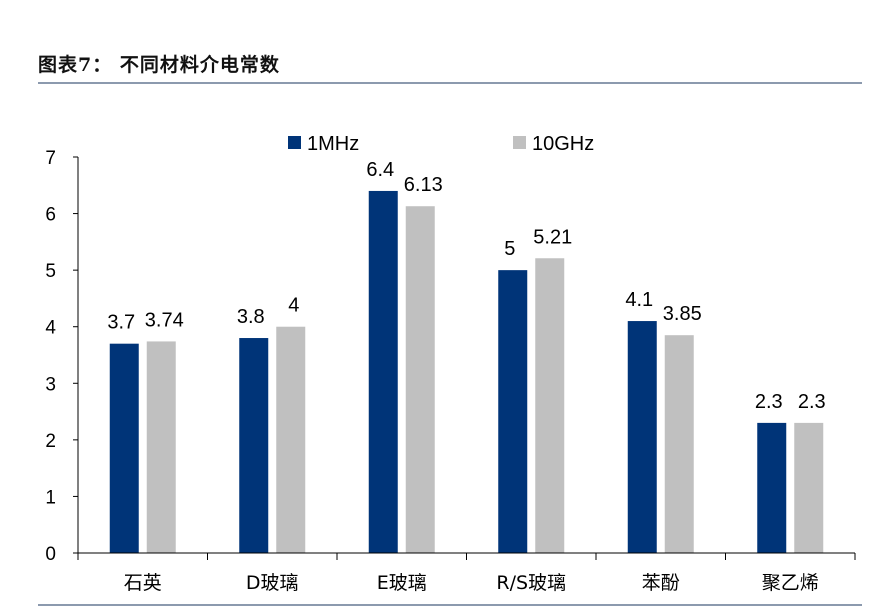  Describe the element at coordinates (62, 356) in the screenshot. I see `y-axis: 0 1 2 3 4 5 6 7` at that location.